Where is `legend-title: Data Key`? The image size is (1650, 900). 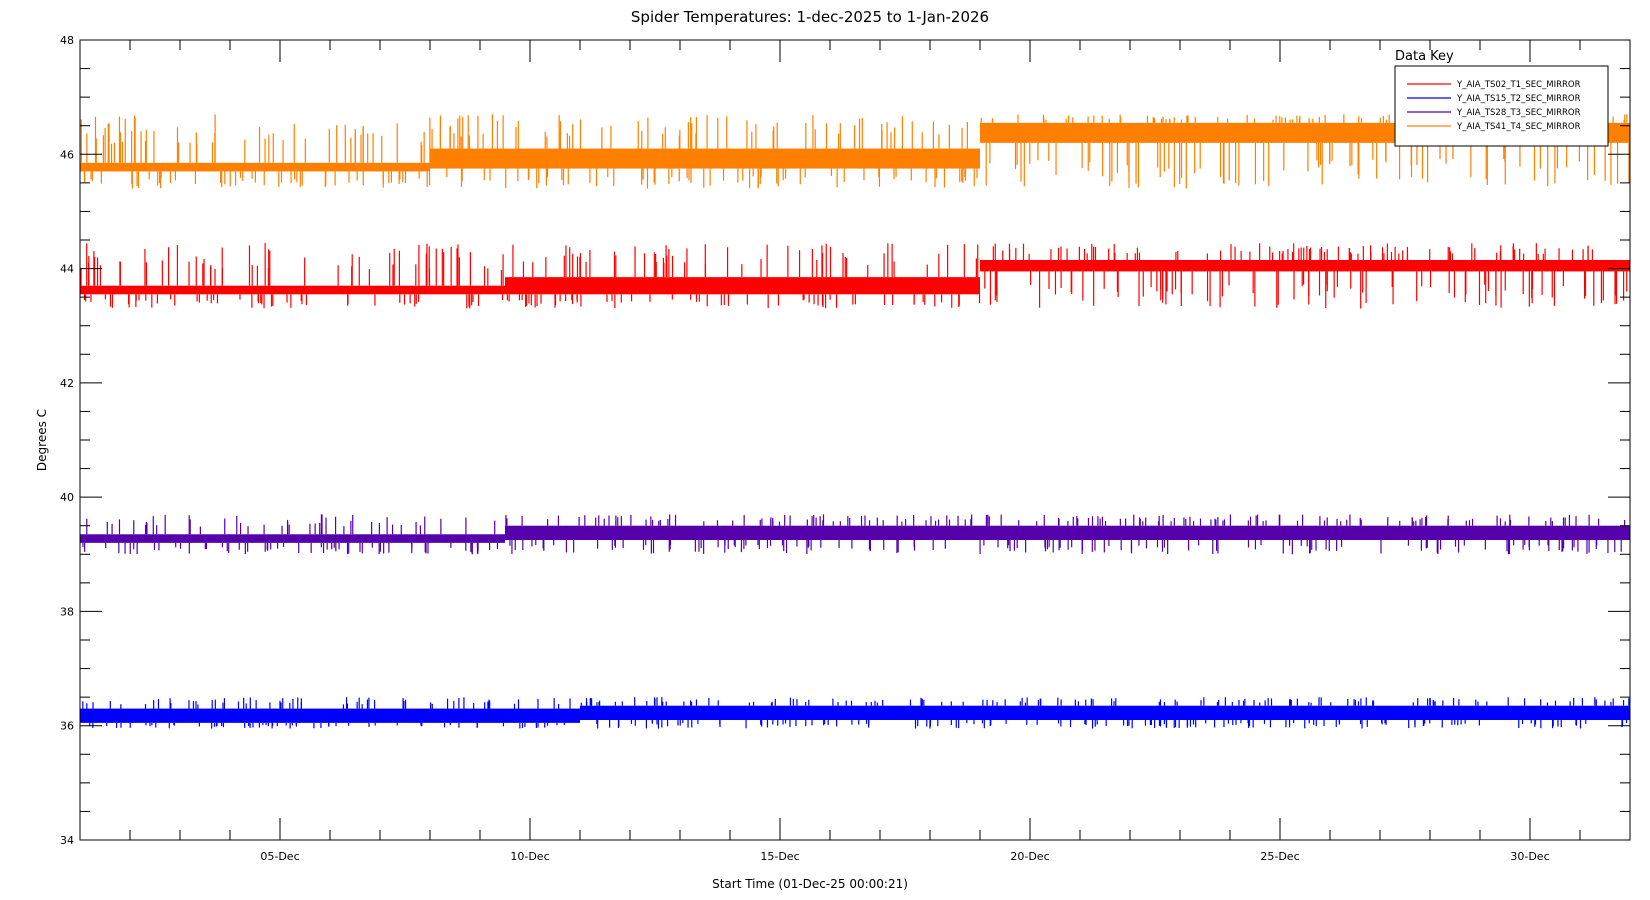 legend-title: Data Key is located at coordinates (1424, 56).